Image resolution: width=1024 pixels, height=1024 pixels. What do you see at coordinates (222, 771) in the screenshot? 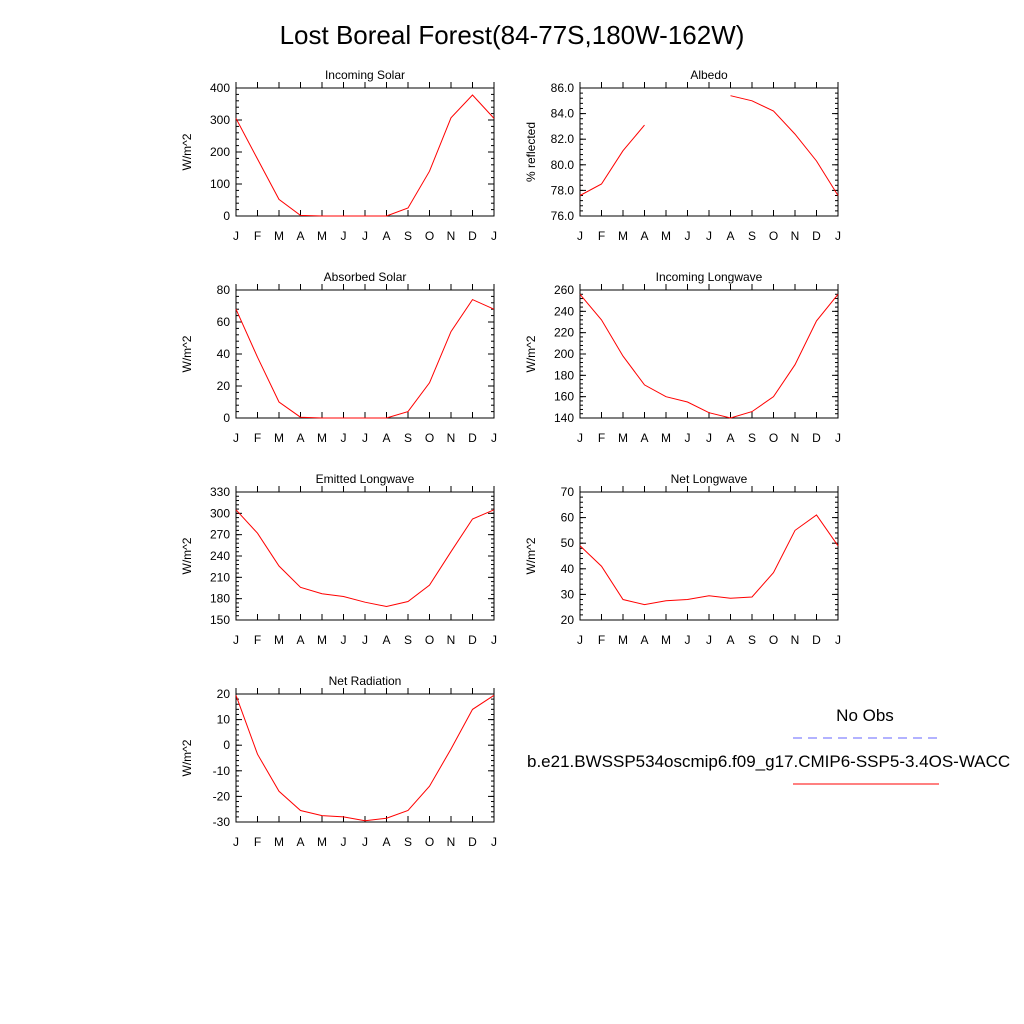
I see `y-tick-label: -10` at bounding box center [222, 771].